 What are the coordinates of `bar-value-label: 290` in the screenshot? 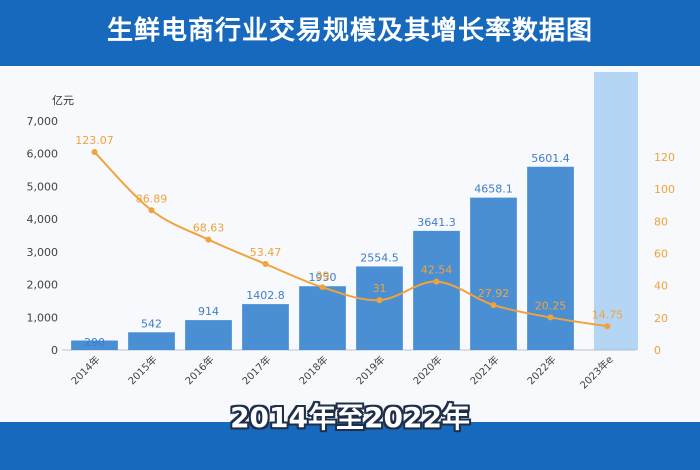 It's located at (94, 342).